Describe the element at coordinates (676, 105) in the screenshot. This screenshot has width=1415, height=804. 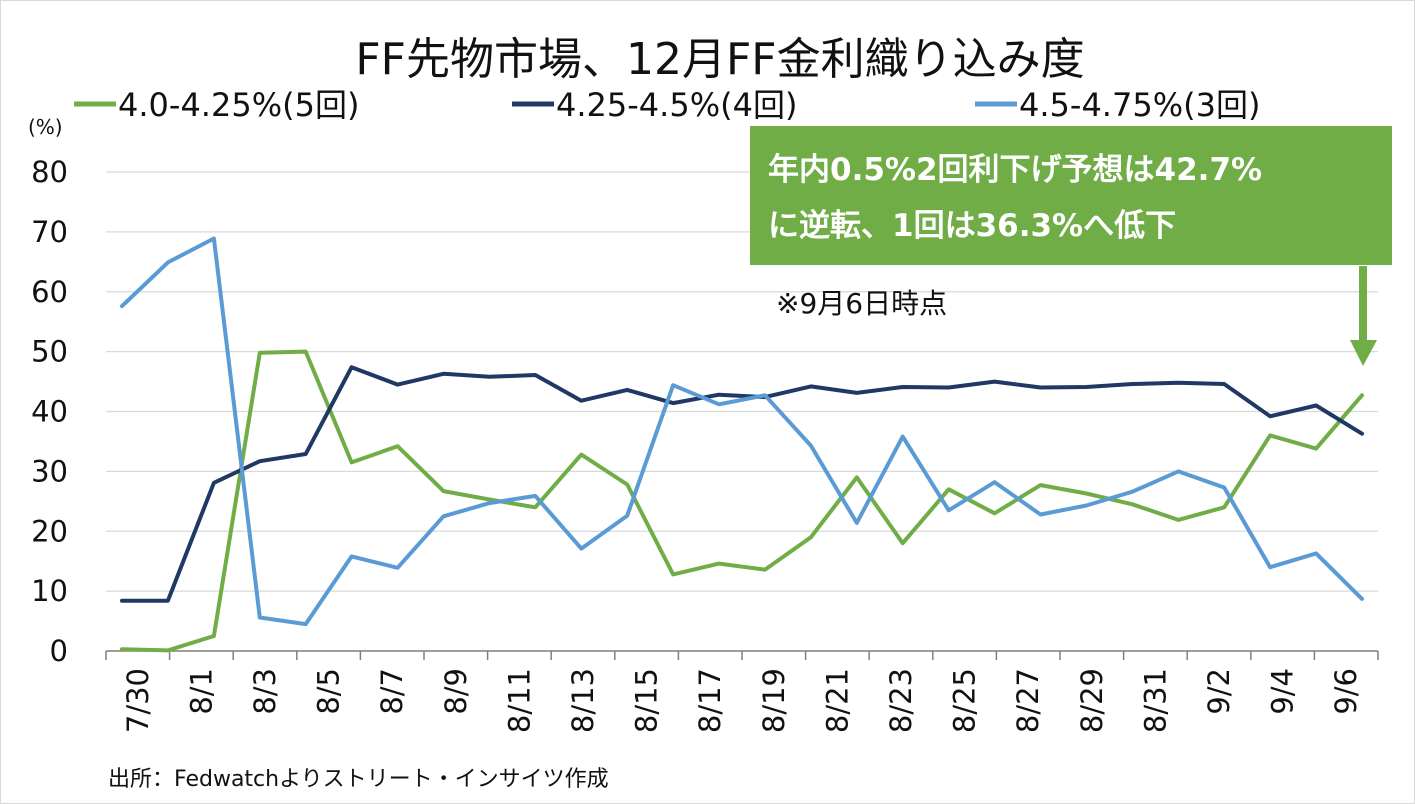
I see `legend-label-series-2: 4.25-4.5%(4回)` at that location.